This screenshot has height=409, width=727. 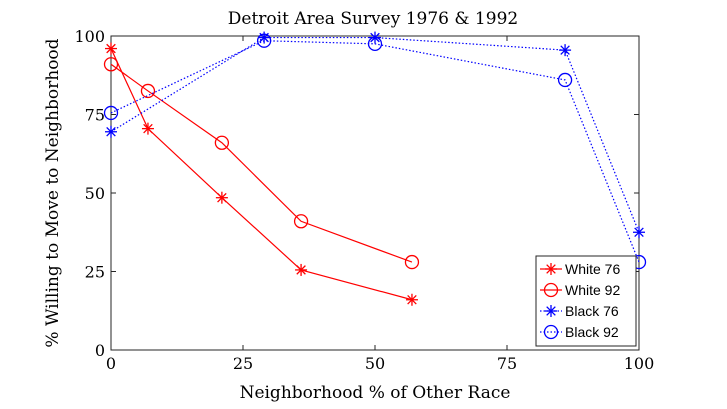 I want to click on legend-item-white-76: White 76, so click(x=580, y=269).